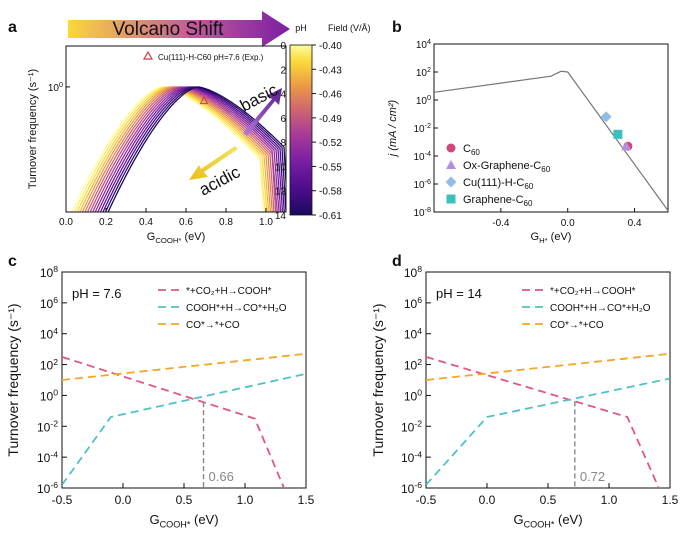 This screenshot has height=542, width=700. What do you see at coordinates (393, 128) in the screenshot?
I see `y-axis-label-b: j (mA / cm²)` at bounding box center [393, 128].